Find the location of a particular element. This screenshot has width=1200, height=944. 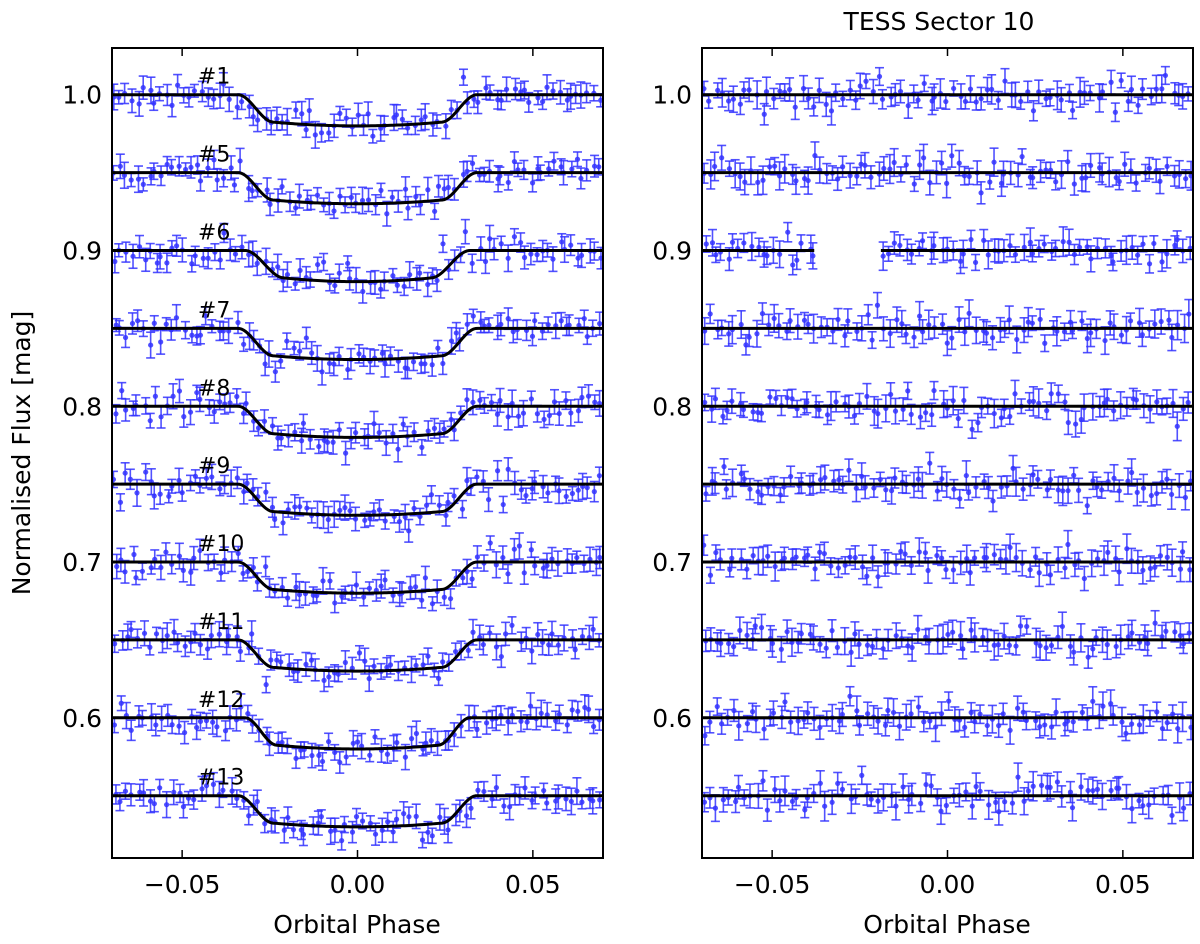

lightcurve-label: #13 is located at coordinates (221, 778).